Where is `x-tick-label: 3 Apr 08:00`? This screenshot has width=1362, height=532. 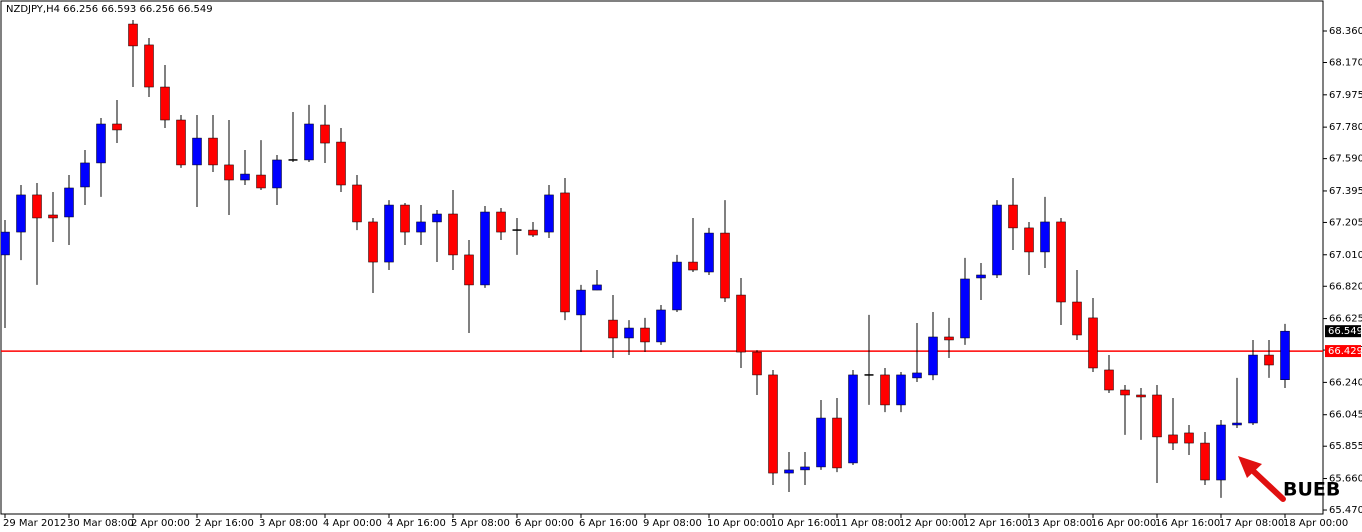 x-tick-label: 3 Apr 08:00 is located at coordinates (288, 523).